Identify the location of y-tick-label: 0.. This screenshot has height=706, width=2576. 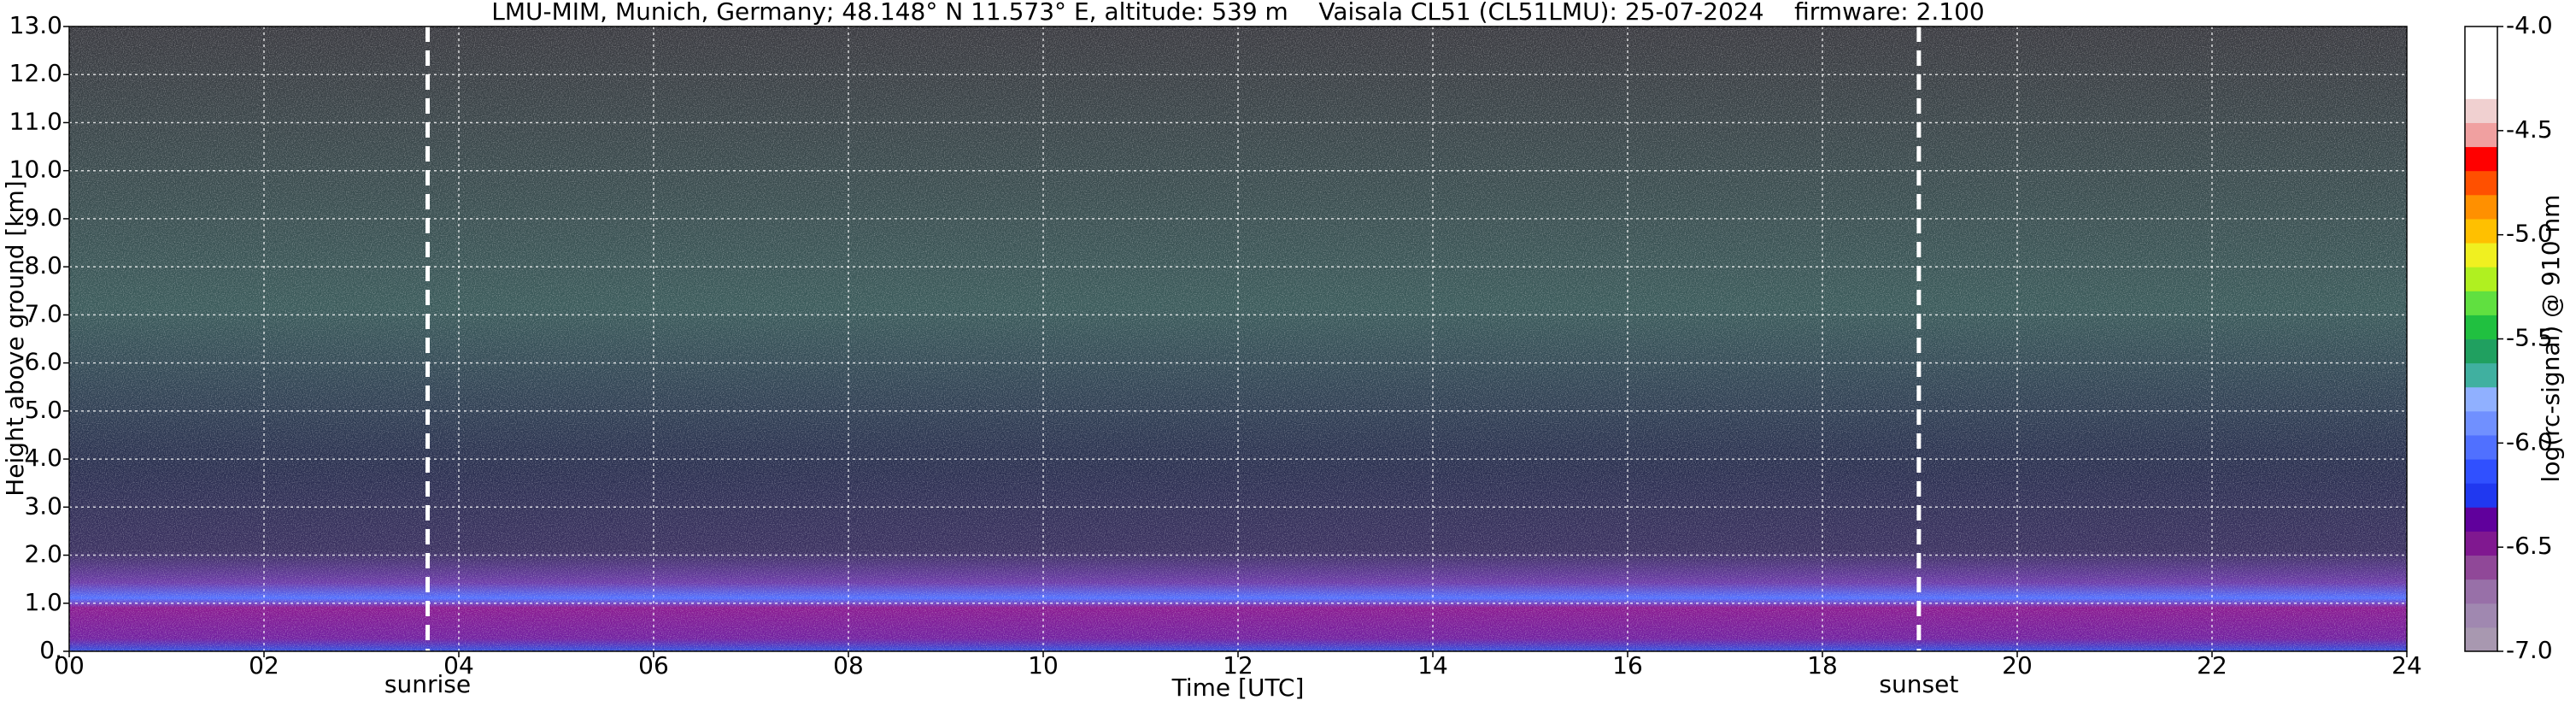
(50, 650).